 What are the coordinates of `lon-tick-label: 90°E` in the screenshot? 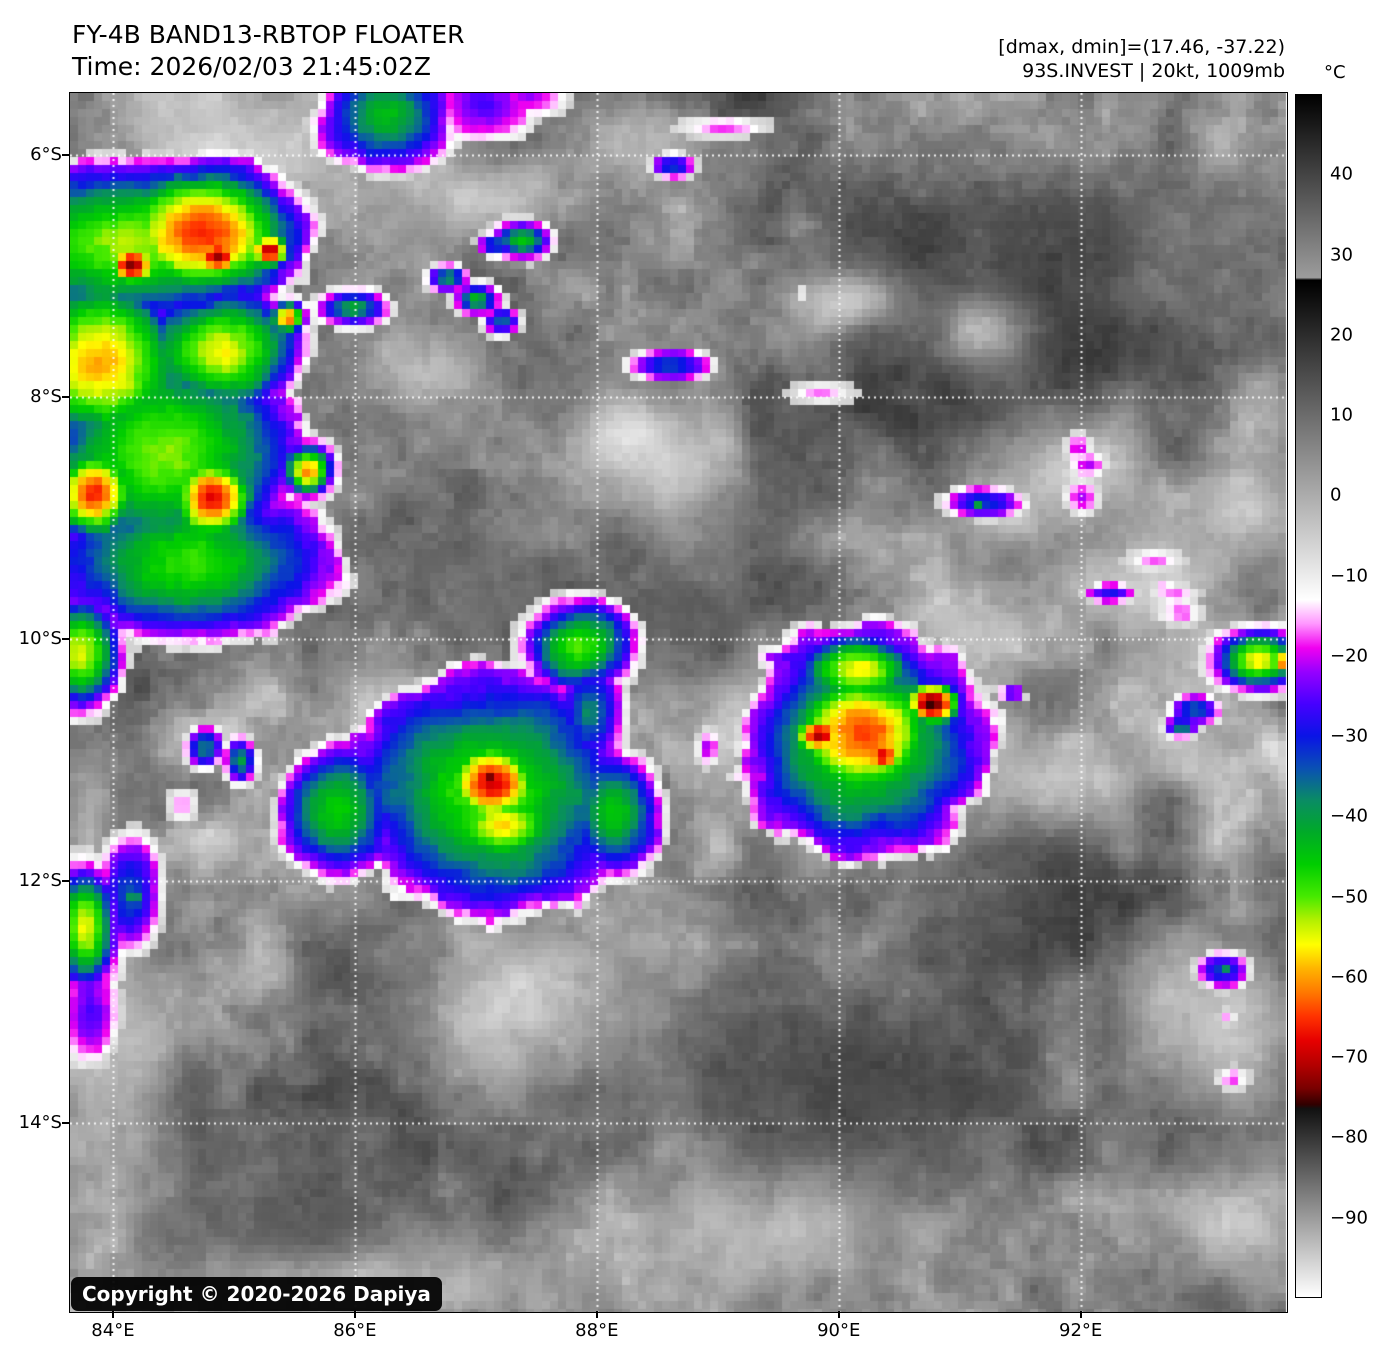 It's located at (839, 1330).